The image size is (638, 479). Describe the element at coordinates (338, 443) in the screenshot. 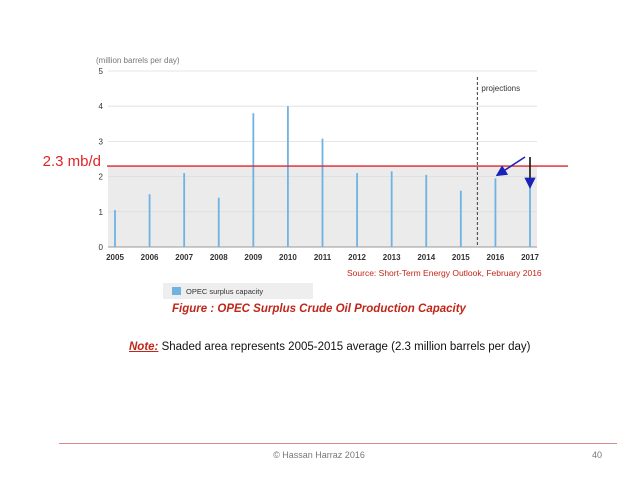

I see `footer-divider` at that location.